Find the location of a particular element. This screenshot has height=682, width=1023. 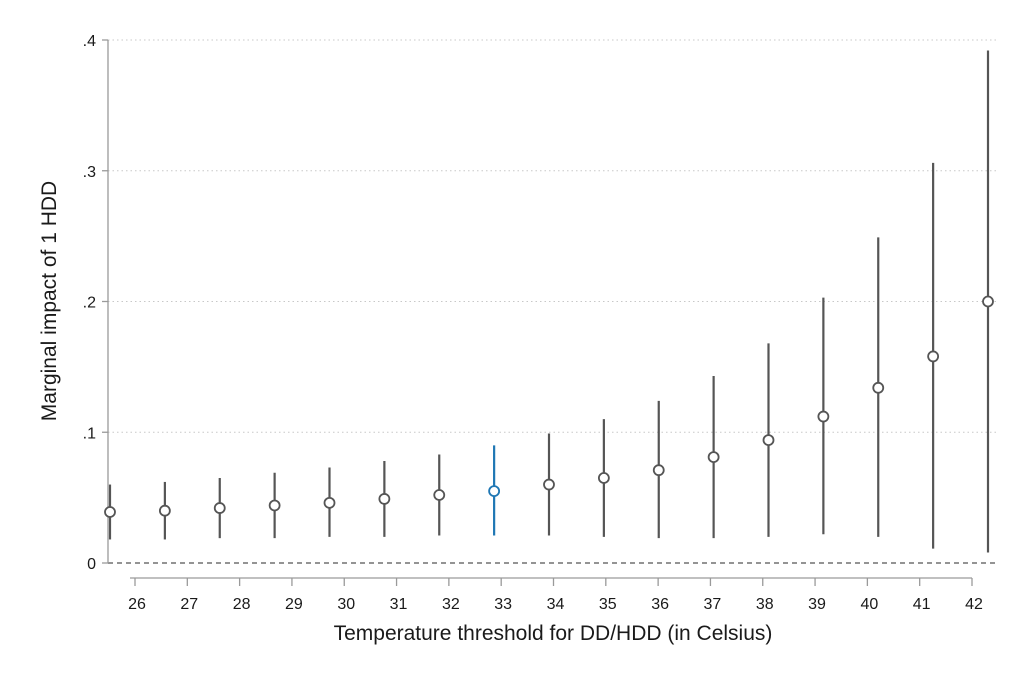

y-axis-ticks: 0 .1 .2 .3 .4 is located at coordinates (95, 303).